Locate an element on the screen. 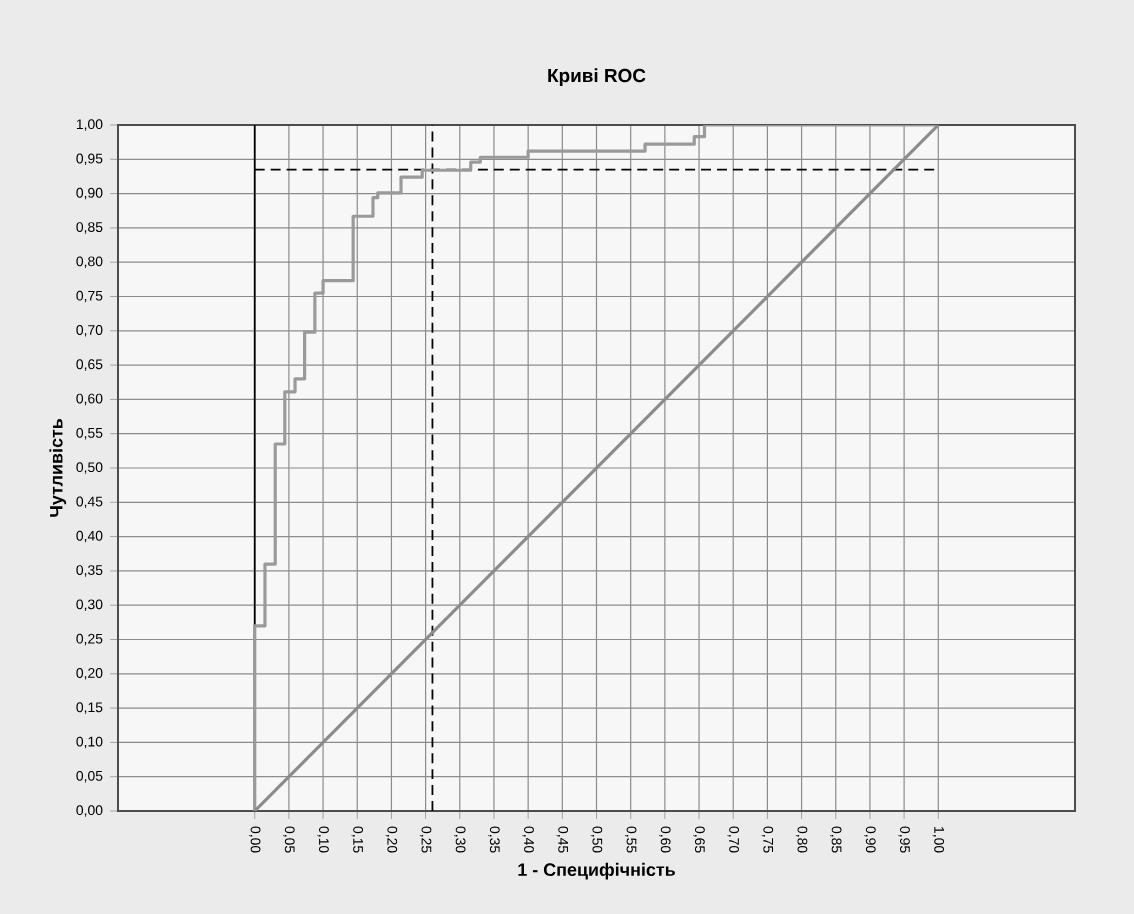  y-tick-label: 0,15 is located at coordinates (89, 708).